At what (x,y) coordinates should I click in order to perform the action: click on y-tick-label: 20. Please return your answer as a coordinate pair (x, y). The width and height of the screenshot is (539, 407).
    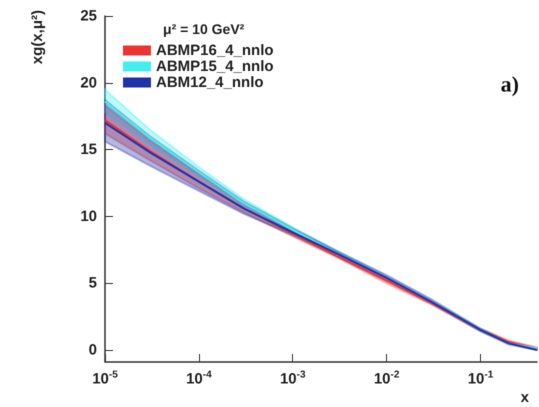
    Looking at the image, I should click on (88, 83).